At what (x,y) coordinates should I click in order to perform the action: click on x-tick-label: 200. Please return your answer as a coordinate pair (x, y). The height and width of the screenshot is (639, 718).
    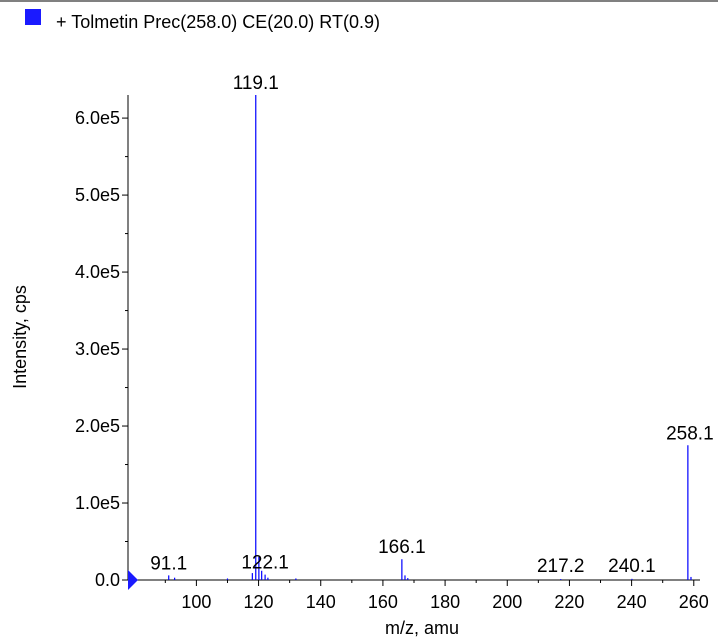
    Looking at the image, I should click on (507, 602).